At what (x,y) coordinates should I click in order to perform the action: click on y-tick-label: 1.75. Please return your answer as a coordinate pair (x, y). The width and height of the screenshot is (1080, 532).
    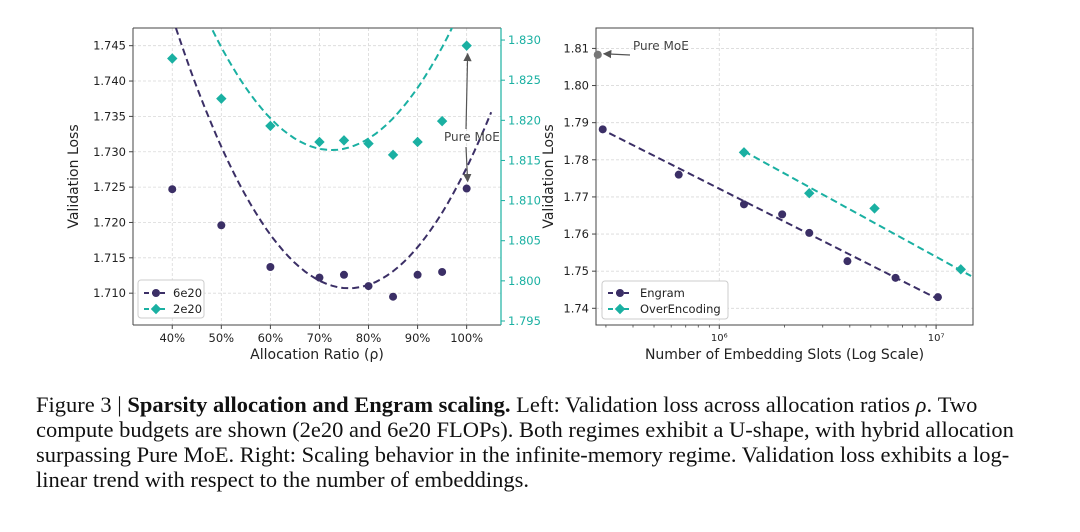
    Looking at the image, I should click on (576, 271).